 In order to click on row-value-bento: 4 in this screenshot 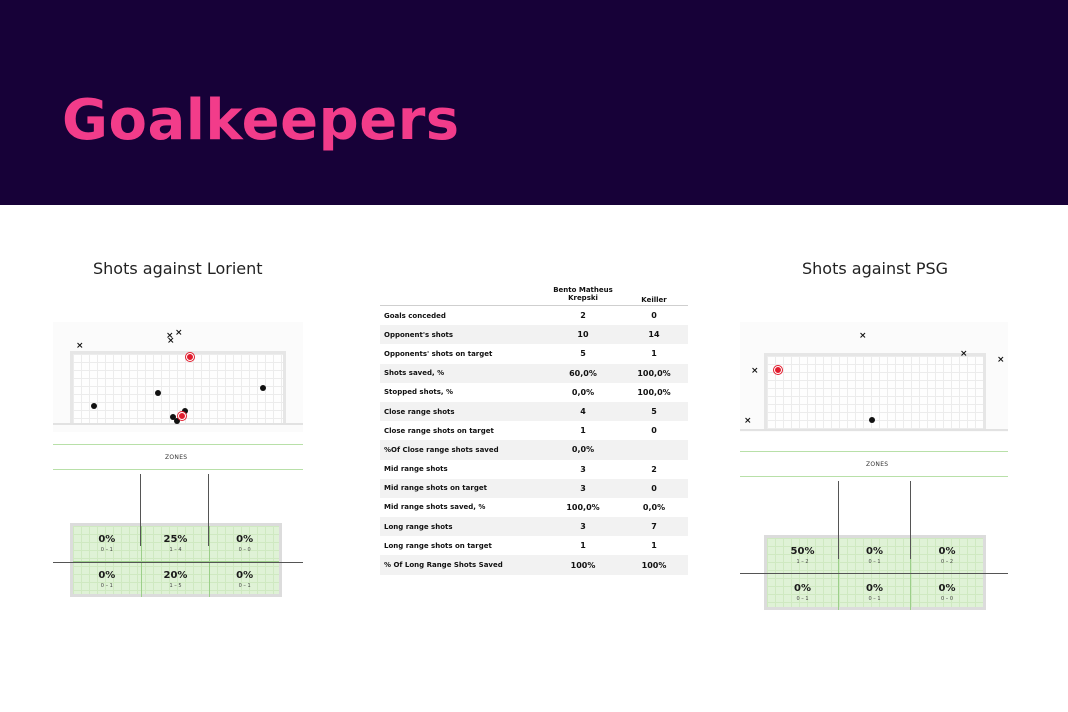, I will do `click(583, 412)`.